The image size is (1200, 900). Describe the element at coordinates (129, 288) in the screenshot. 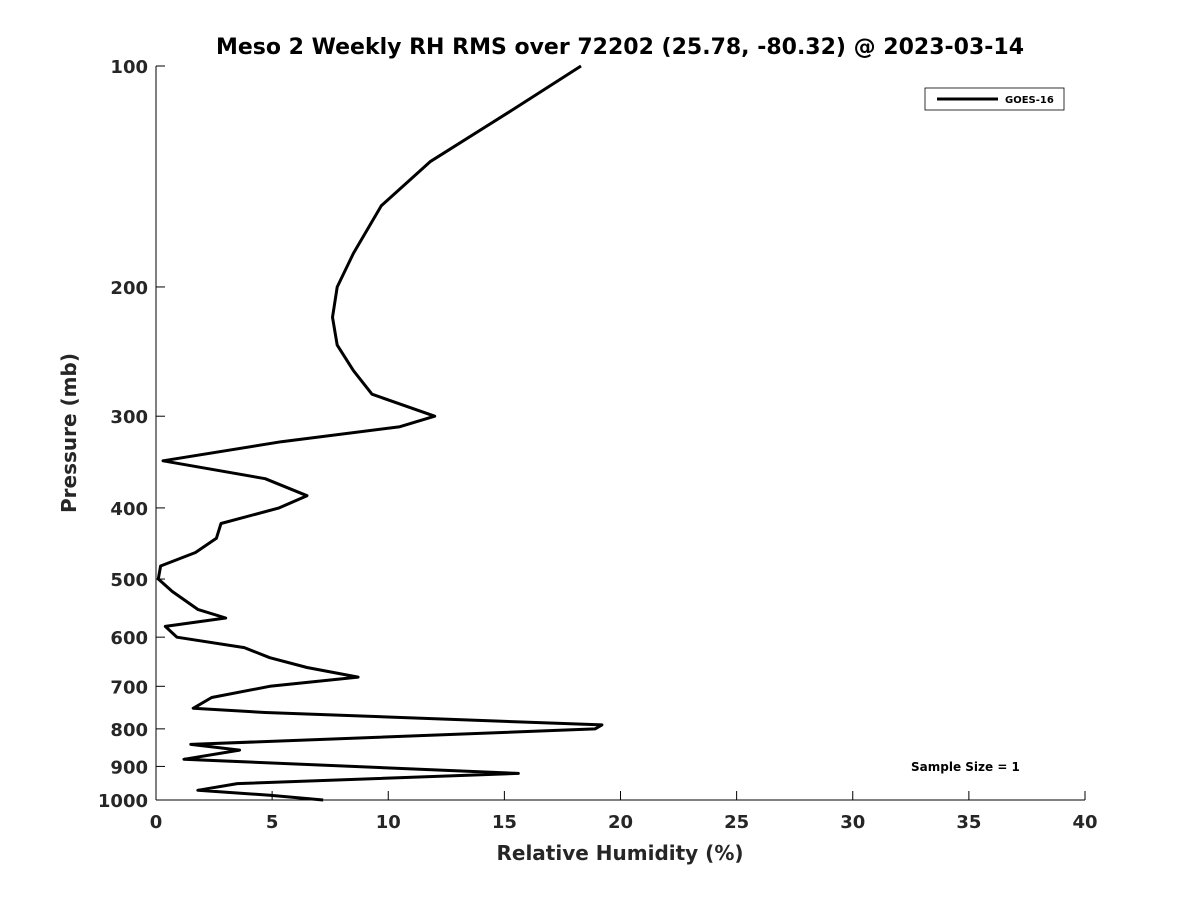

I see `y-tick-label-200: 200` at that location.